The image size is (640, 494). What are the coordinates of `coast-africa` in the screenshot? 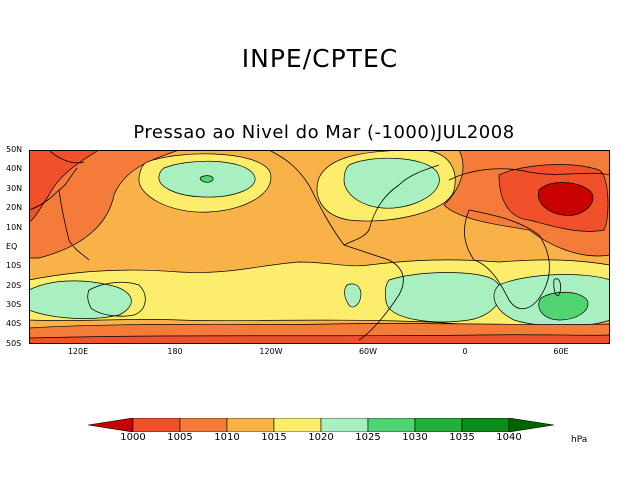 It's located at (507, 259).